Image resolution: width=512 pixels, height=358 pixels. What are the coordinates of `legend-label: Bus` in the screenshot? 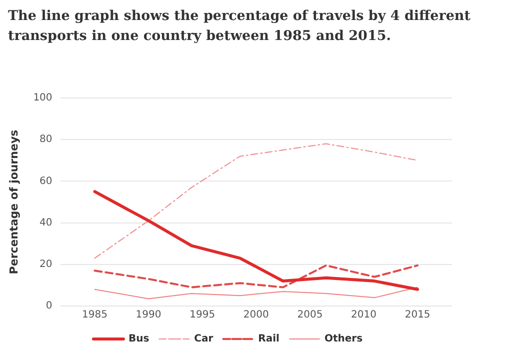 It's located at (139, 339).